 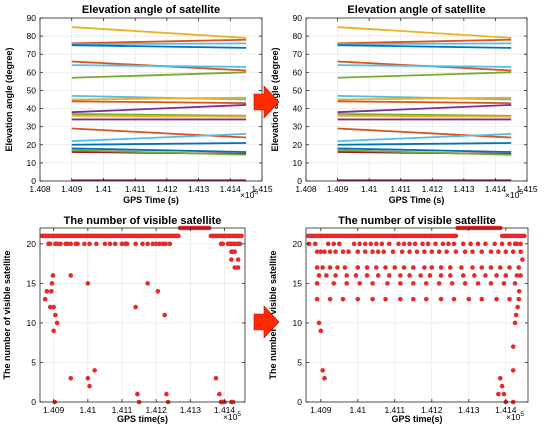 I want to click on y-tick-label: 40, so click(x=32, y=109).